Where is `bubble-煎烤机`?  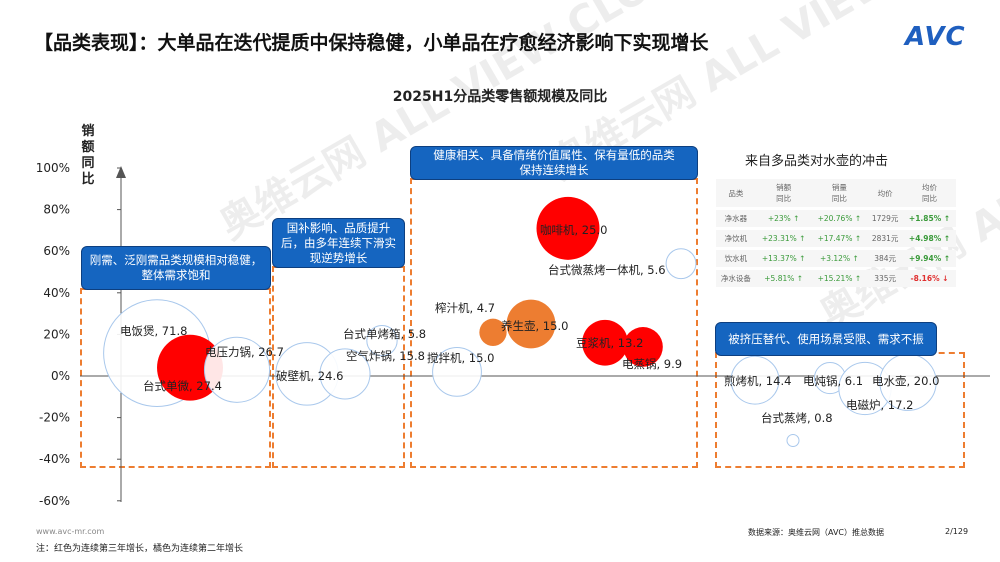 bubble-煎烤机 is located at coordinates (755, 380).